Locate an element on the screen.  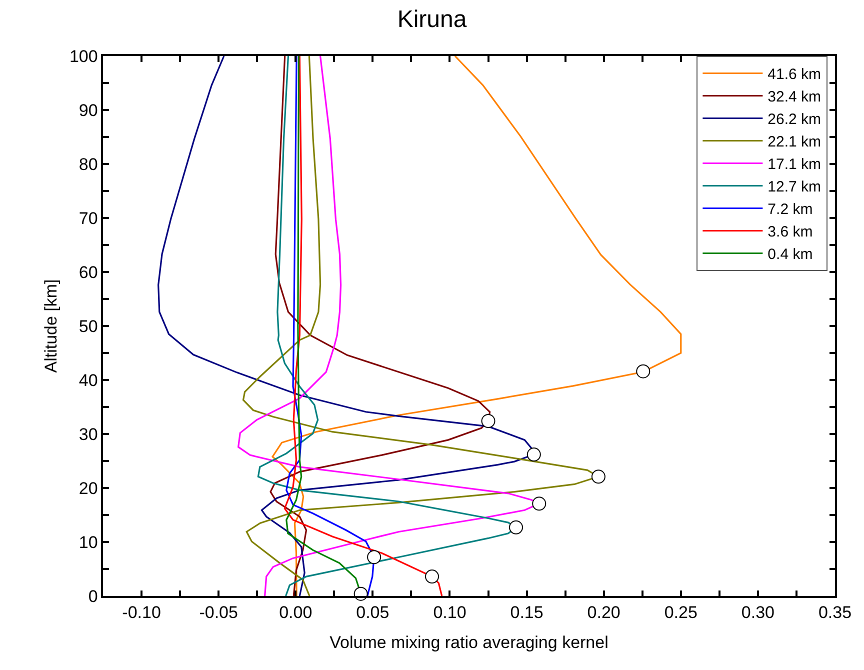
legend-label: 32.4 km is located at coordinates (795, 97).